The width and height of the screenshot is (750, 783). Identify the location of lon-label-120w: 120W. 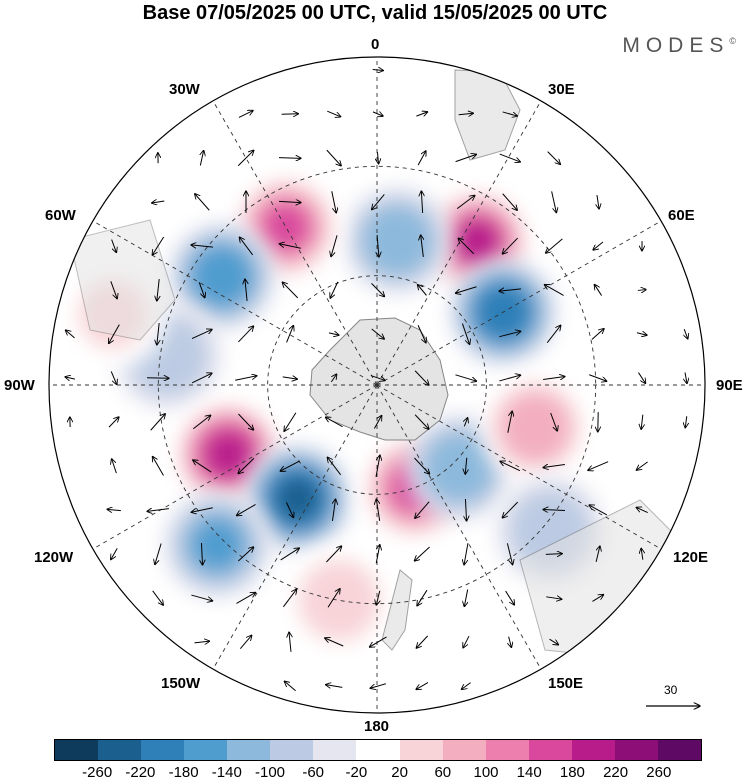
(54, 557).